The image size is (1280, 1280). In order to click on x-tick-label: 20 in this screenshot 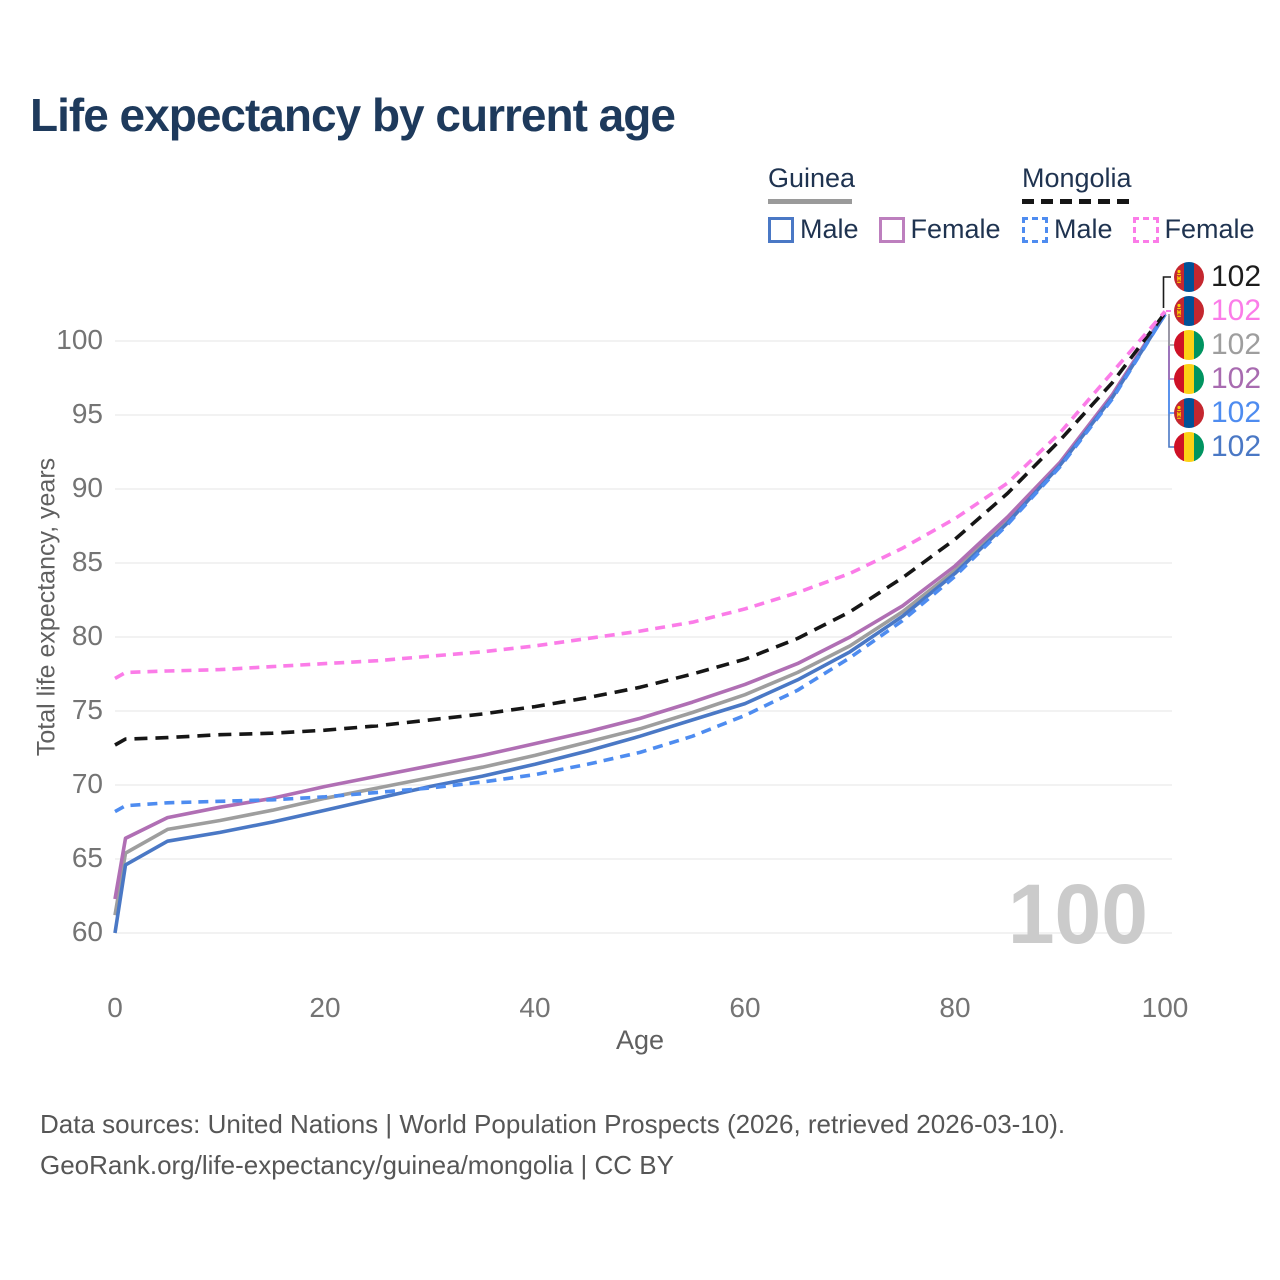, I will do `click(325, 1007)`.